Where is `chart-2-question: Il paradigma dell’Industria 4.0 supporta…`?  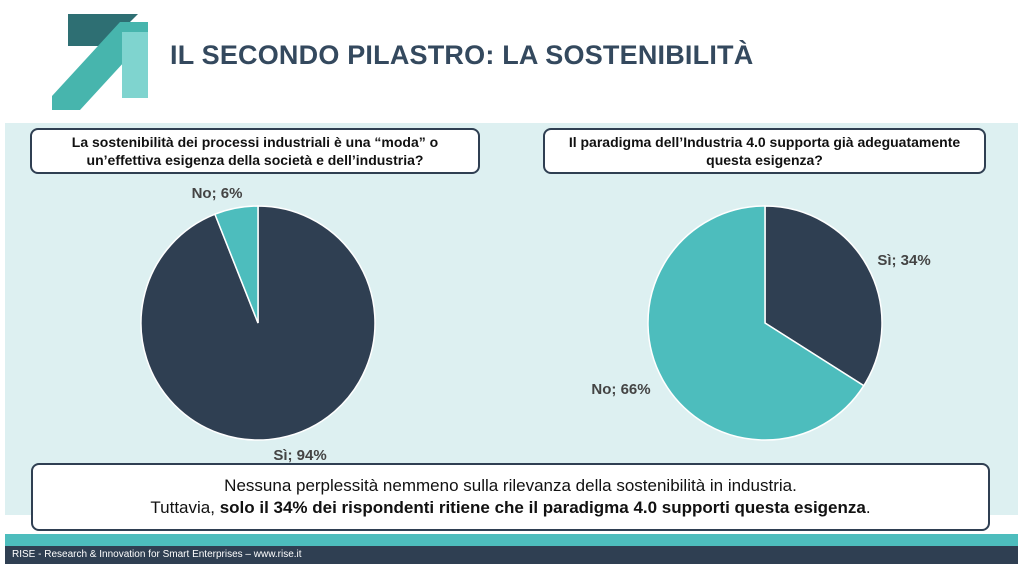
chart-2-question: Il paradigma dell’Industria 4.0 supporta… is located at coordinates (764, 151).